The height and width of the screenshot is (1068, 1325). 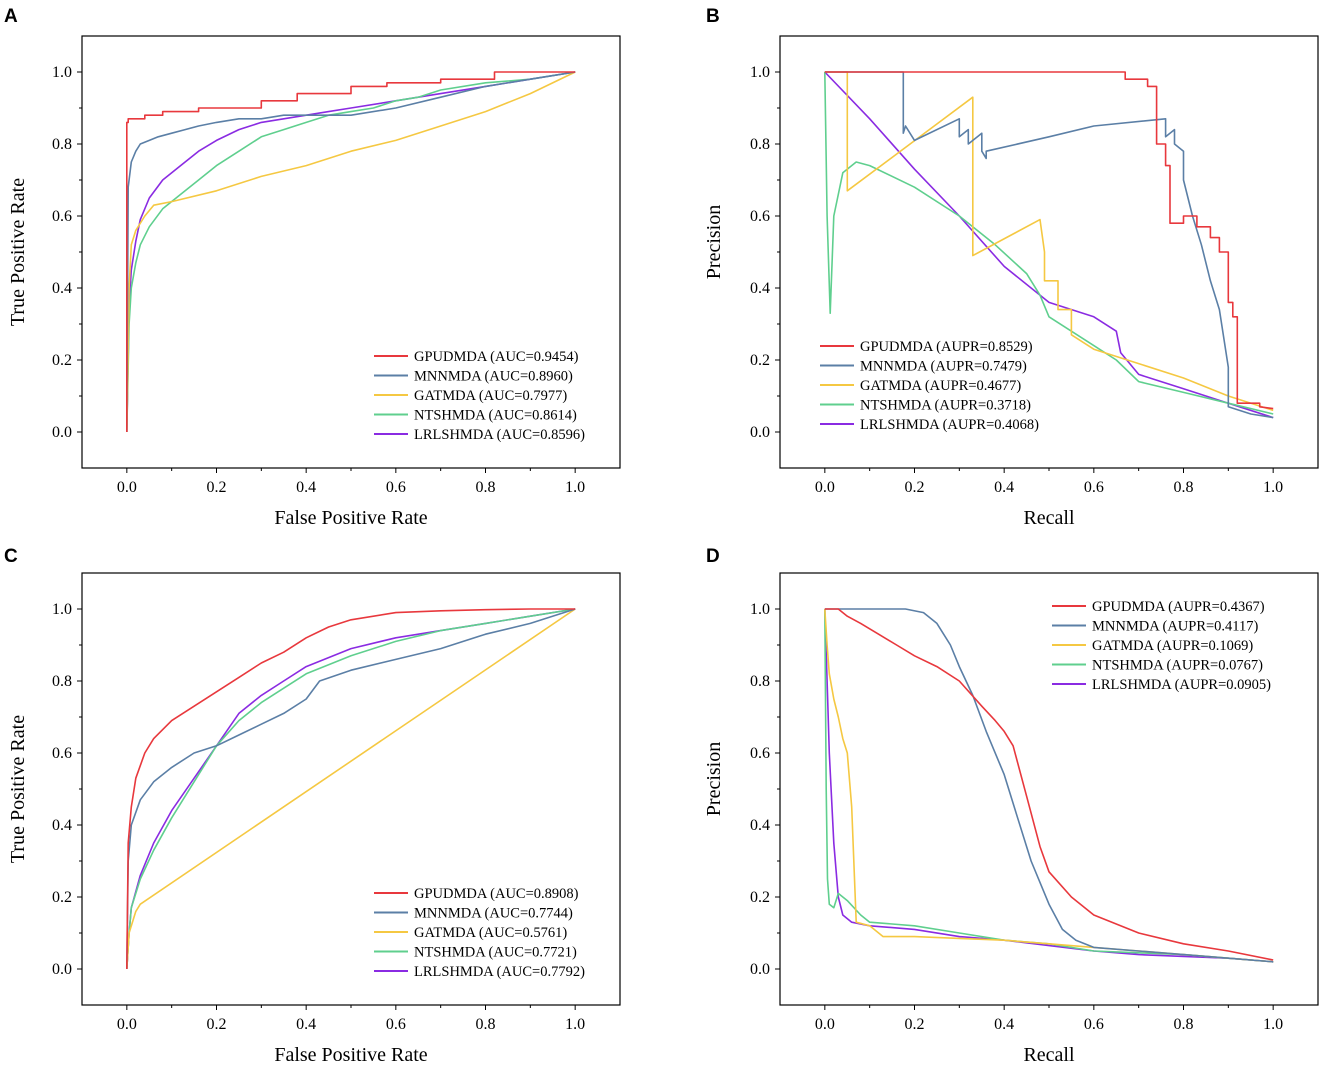 What do you see at coordinates (1177, 666) in the screenshot?
I see `legend-label-ntshmda: NTSHMDA (AUPR=0.0767)` at bounding box center [1177, 666].